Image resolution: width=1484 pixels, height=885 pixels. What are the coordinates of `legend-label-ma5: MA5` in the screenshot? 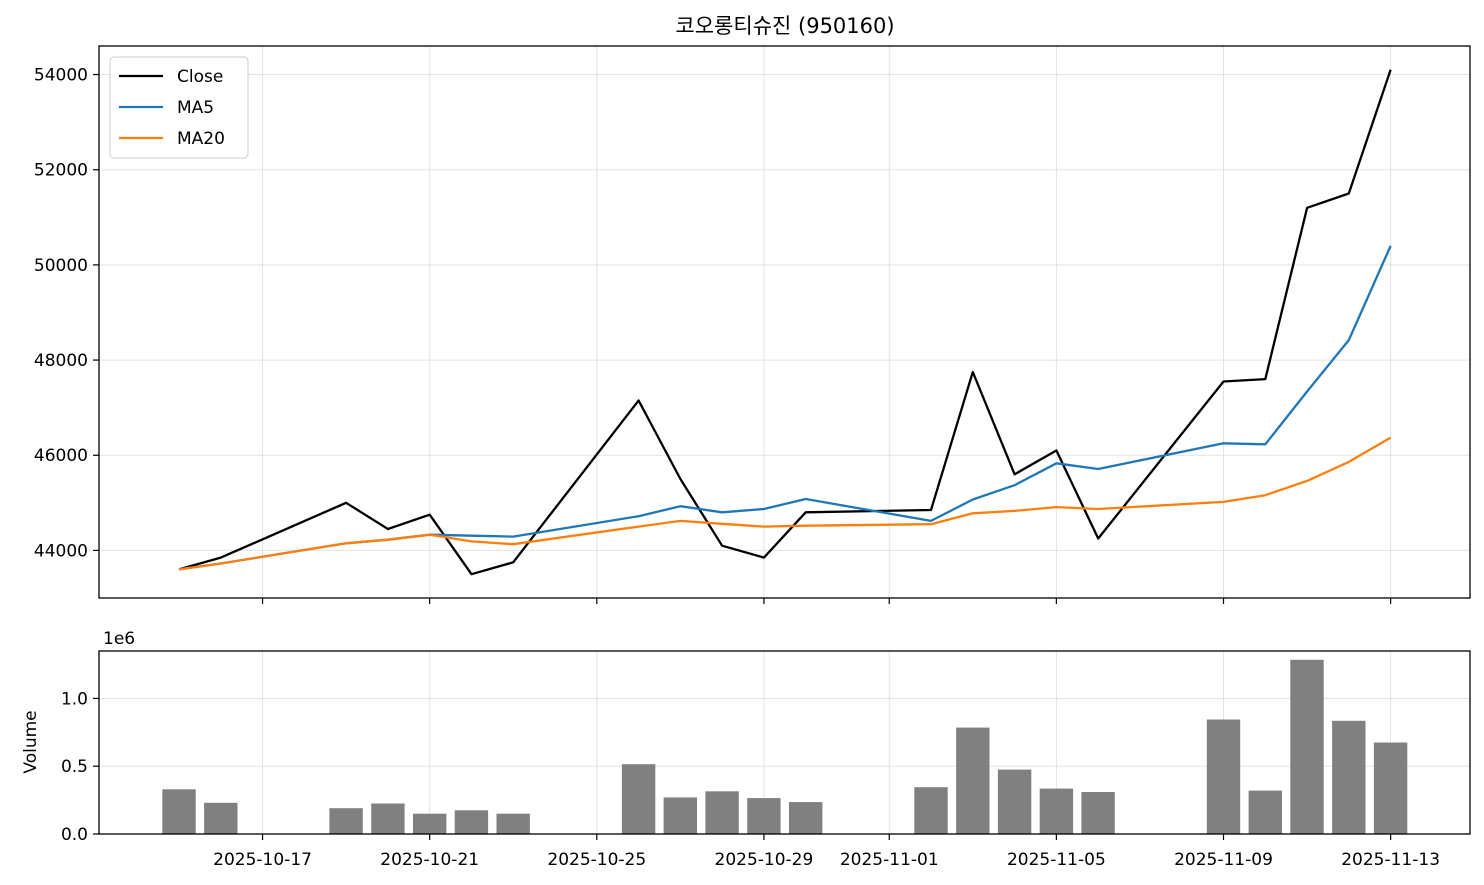 It's located at (195, 108).